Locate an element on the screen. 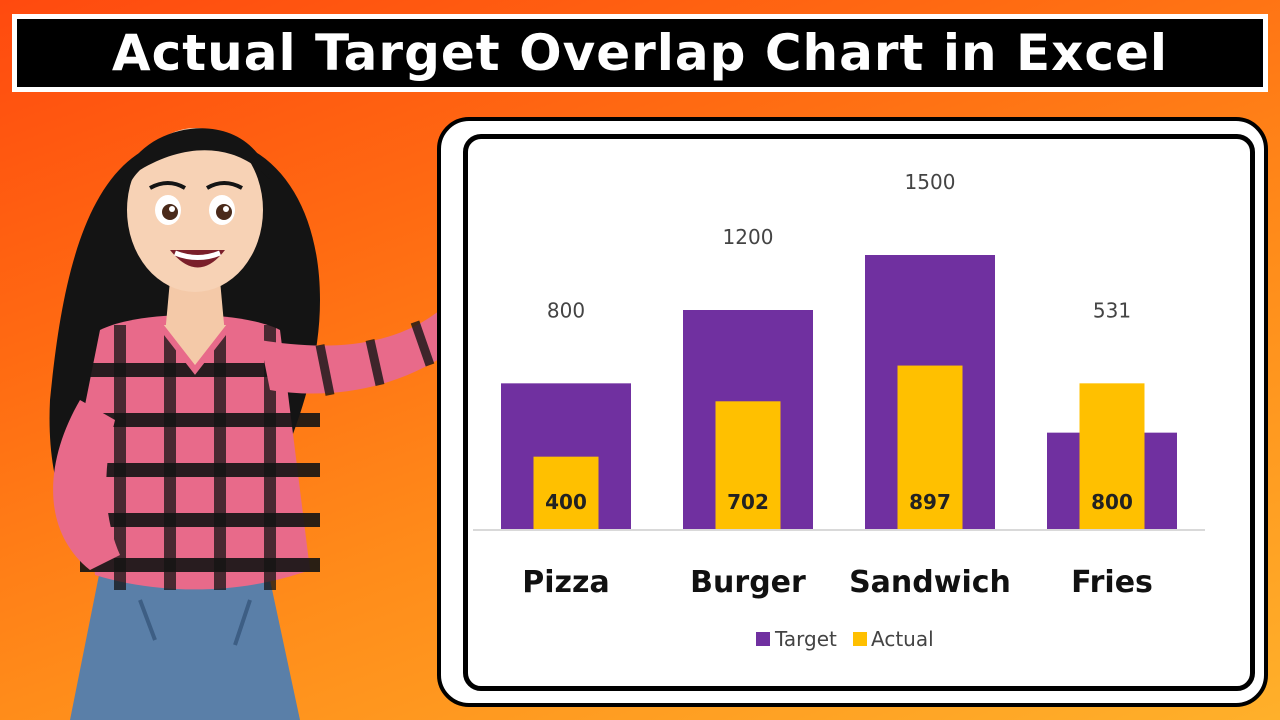 This screenshot has height=720, width=1280. legend-label-target: Target is located at coordinates (805, 639).